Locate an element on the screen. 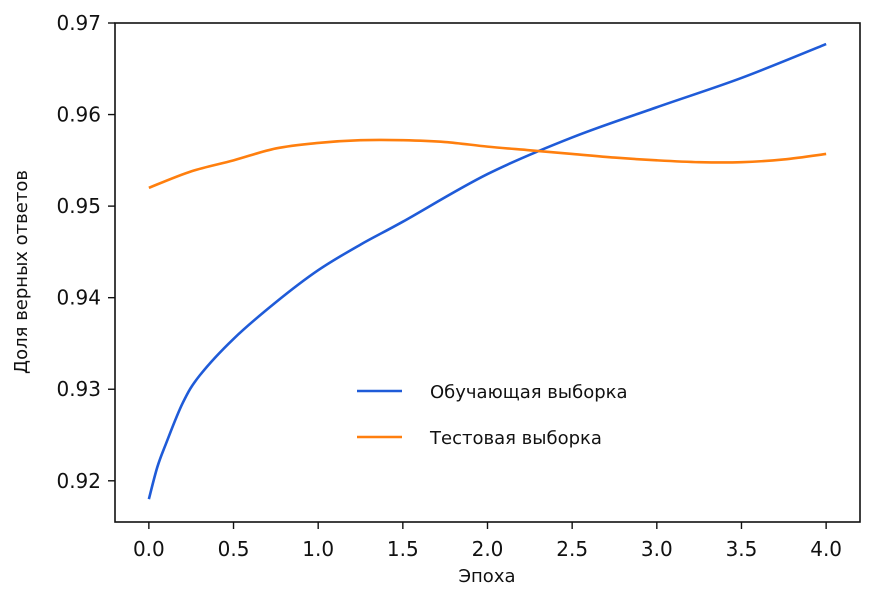 The width and height of the screenshot is (870, 589). x-axis-title: Эпоха is located at coordinates (486, 576).